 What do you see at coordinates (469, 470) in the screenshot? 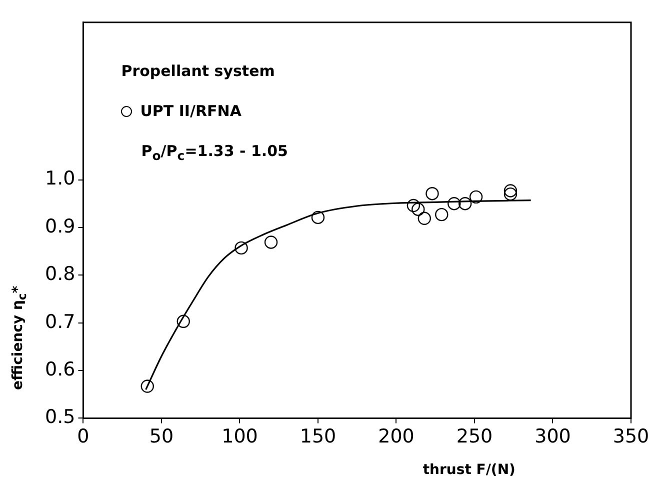
I see `x-axis-title: thrust F/(N)` at bounding box center [469, 470].